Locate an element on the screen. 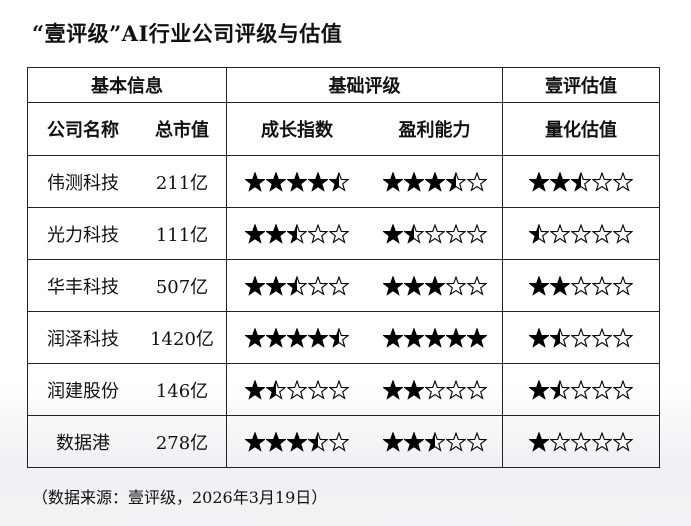 The image size is (691, 526). group-basic-info: 基本信息 is located at coordinates (127, 85).